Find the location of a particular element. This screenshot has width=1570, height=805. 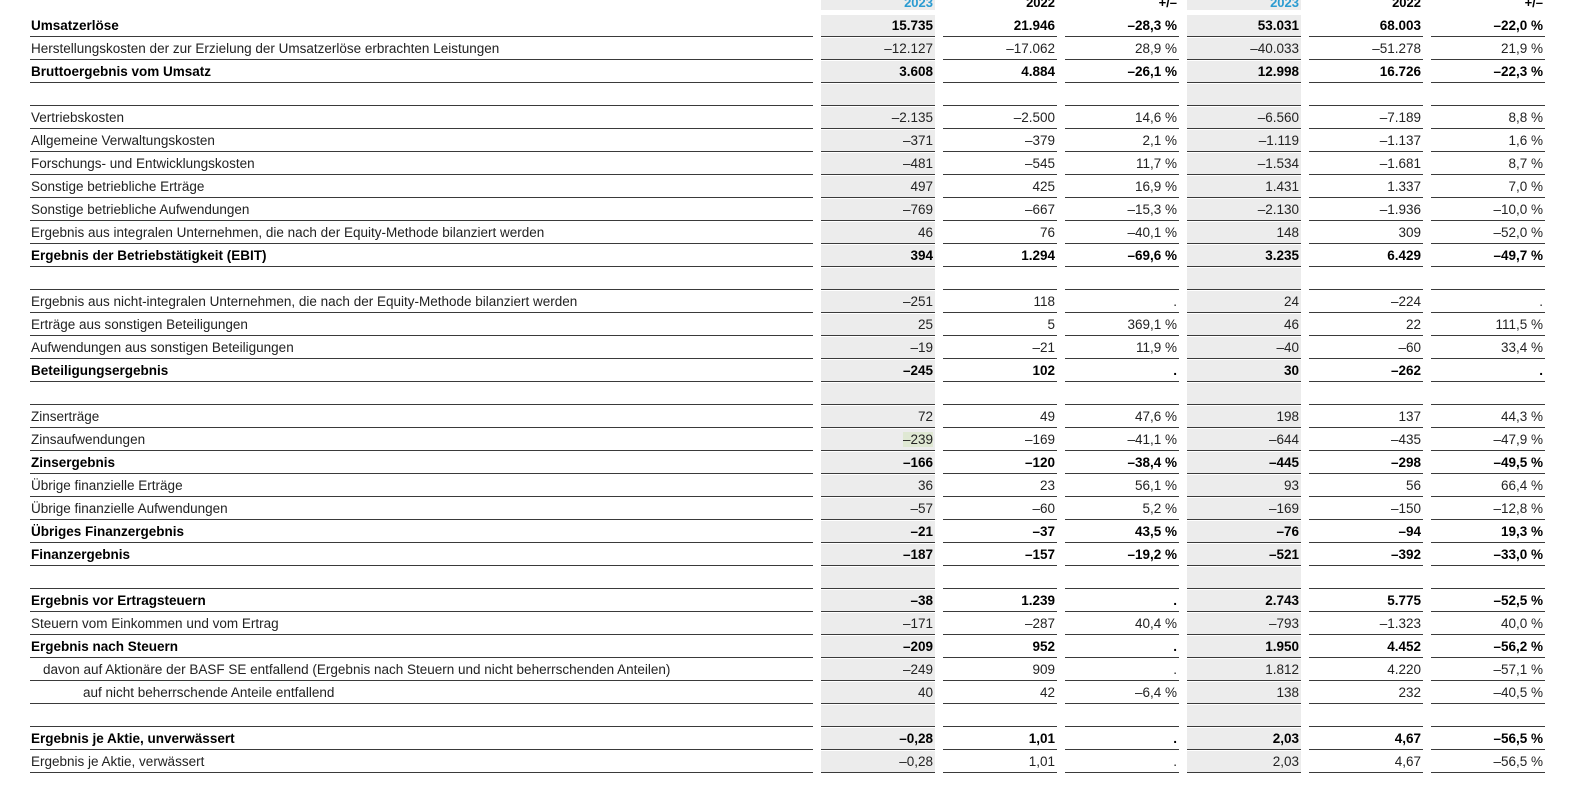

value-cell: 47,6 % is located at coordinates (1122, 417).